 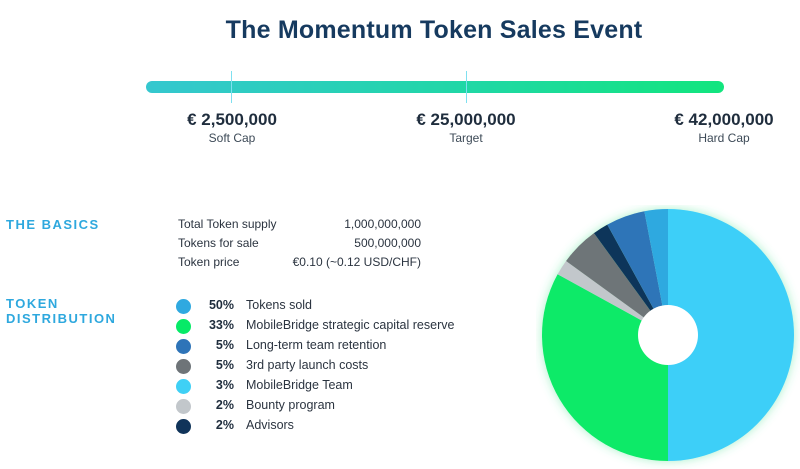 I want to click on legend-label: MobileBridge Team, so click(x=299, y=385).